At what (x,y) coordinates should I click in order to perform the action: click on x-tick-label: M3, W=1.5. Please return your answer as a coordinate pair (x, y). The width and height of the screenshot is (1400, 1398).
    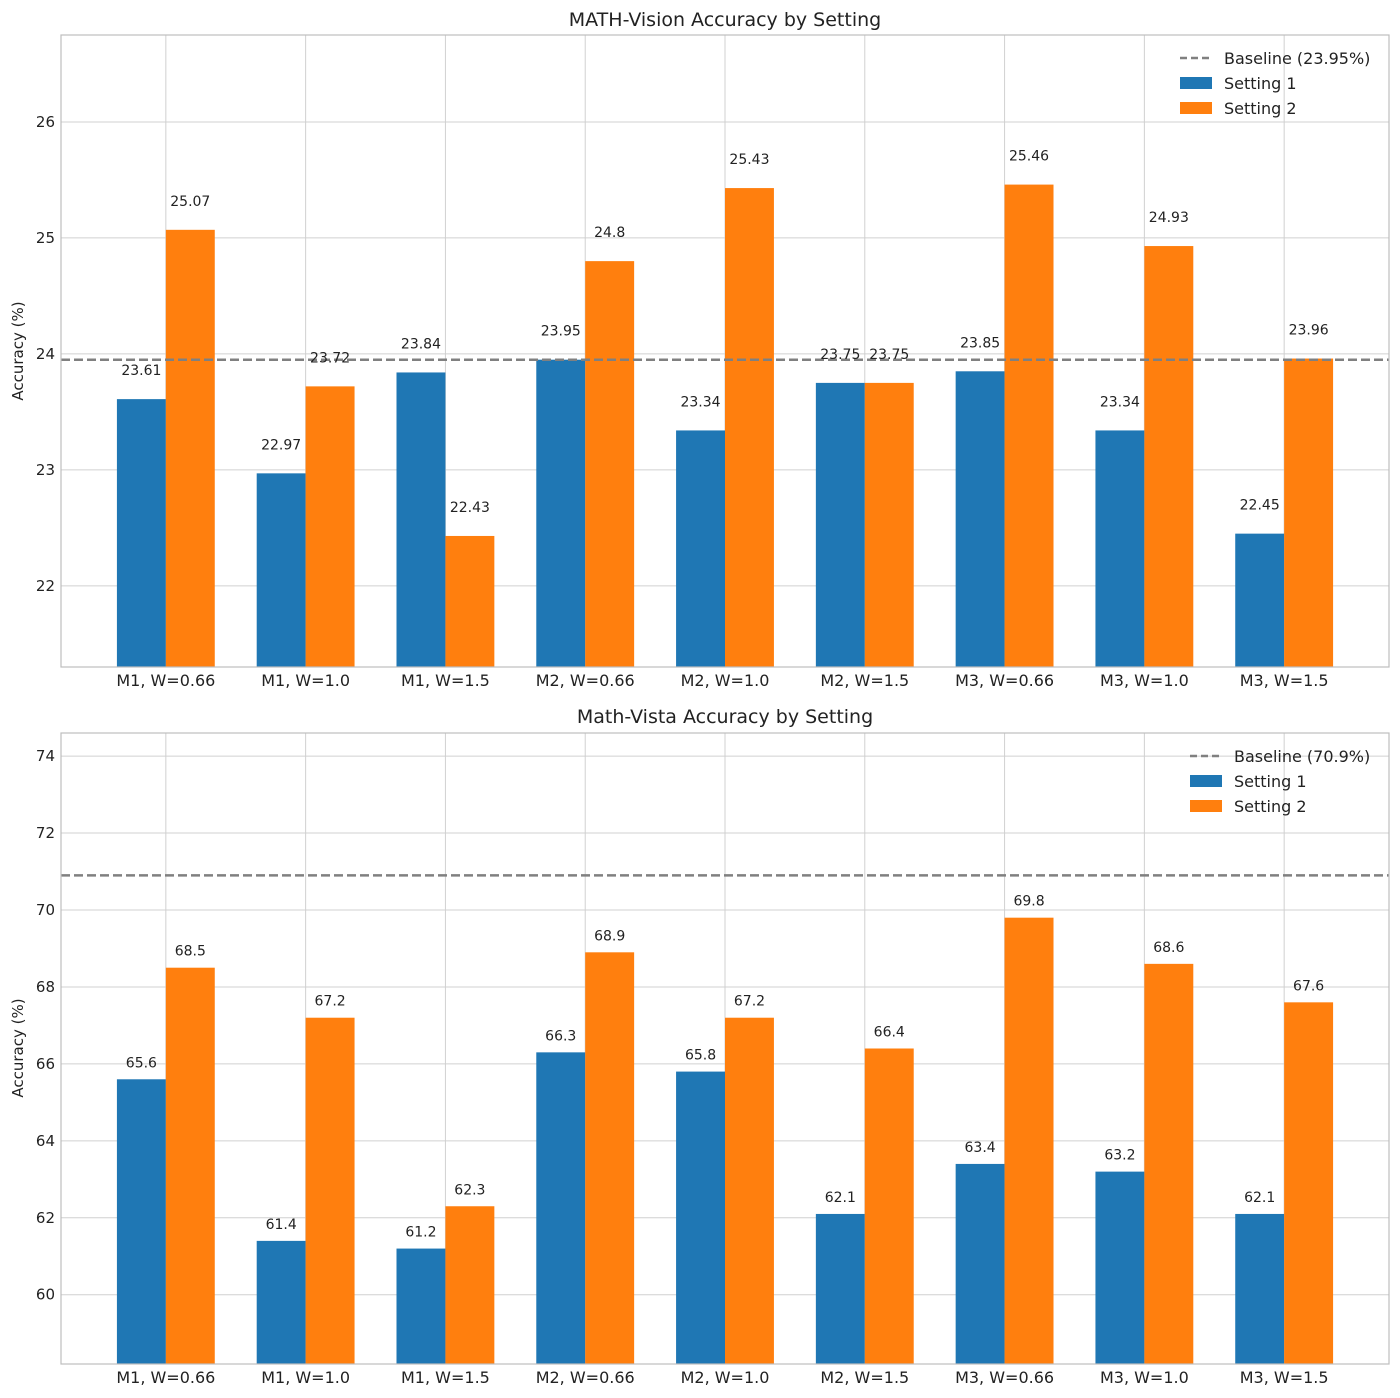
    Looking at the image, I should click on (1284, 1377).